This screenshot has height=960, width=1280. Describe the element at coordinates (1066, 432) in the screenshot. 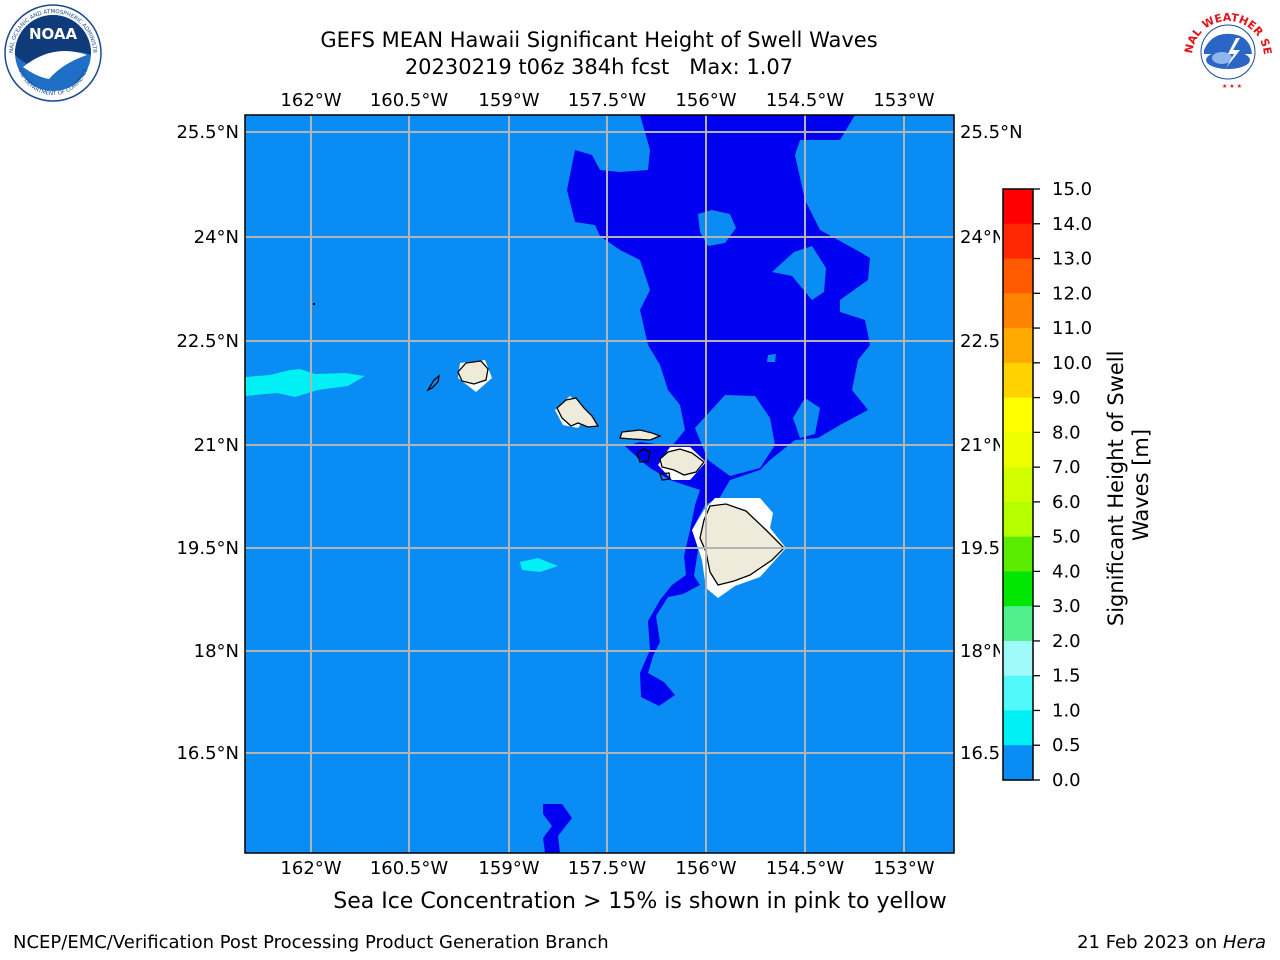

I see `colorbar-tick-label: 8.0` at that location.